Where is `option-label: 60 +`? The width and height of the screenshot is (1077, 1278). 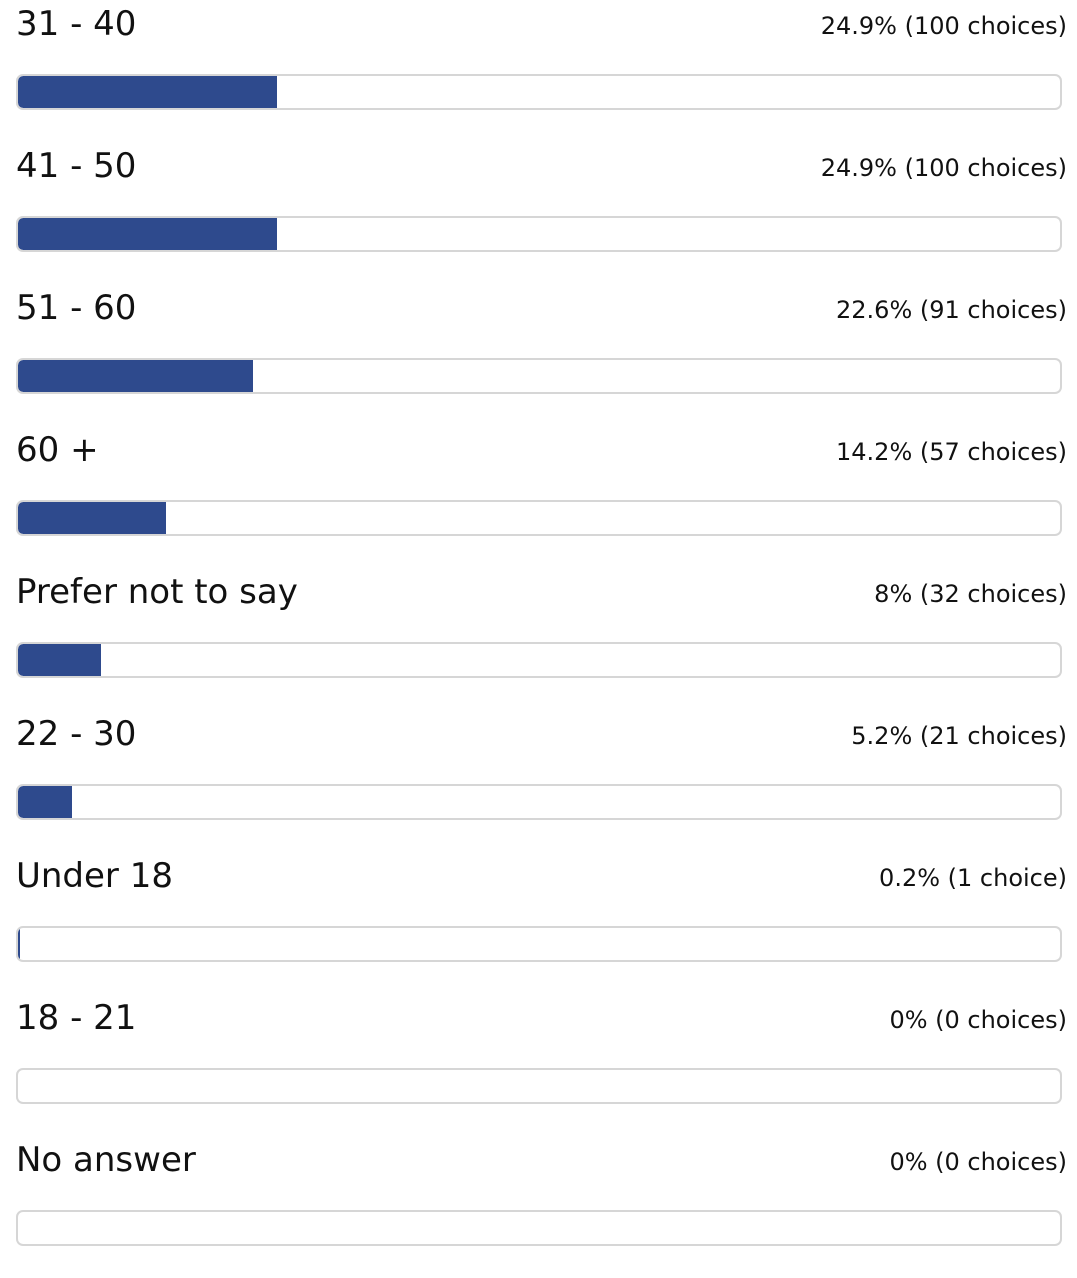
option-label: 60 + is located at coordinates (57, 450).